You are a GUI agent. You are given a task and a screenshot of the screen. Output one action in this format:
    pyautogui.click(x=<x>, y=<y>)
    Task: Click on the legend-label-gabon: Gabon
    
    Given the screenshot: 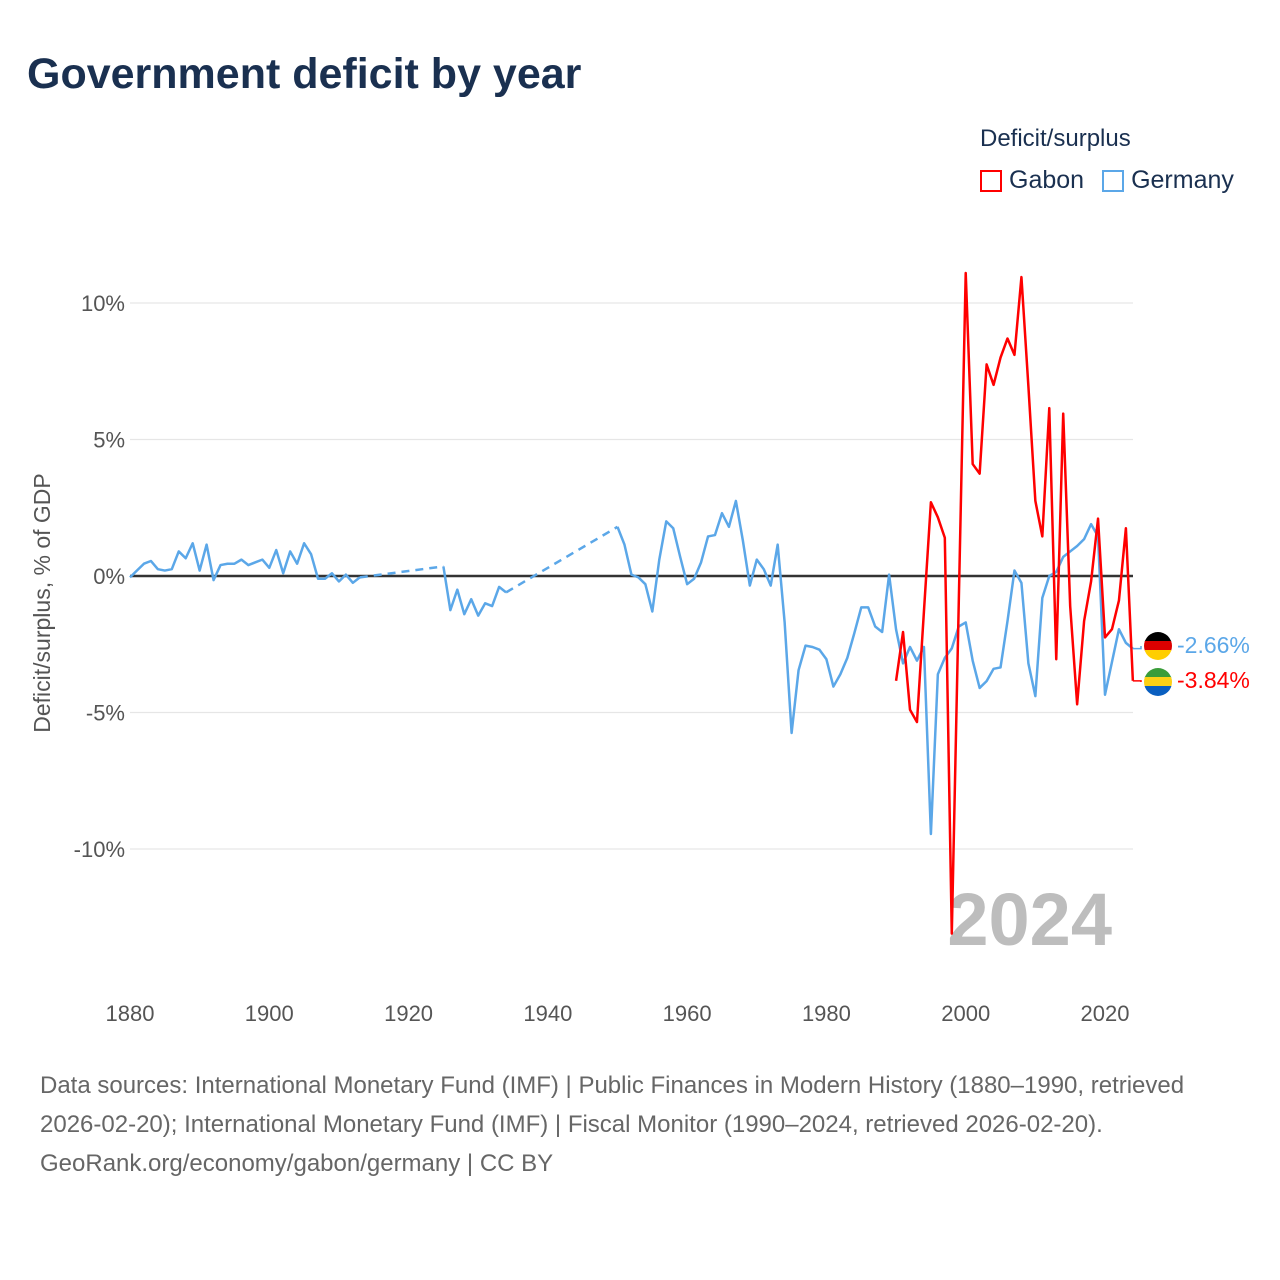 What is the action you would take?
    pyautogui.click(x=1047, y=180)
    